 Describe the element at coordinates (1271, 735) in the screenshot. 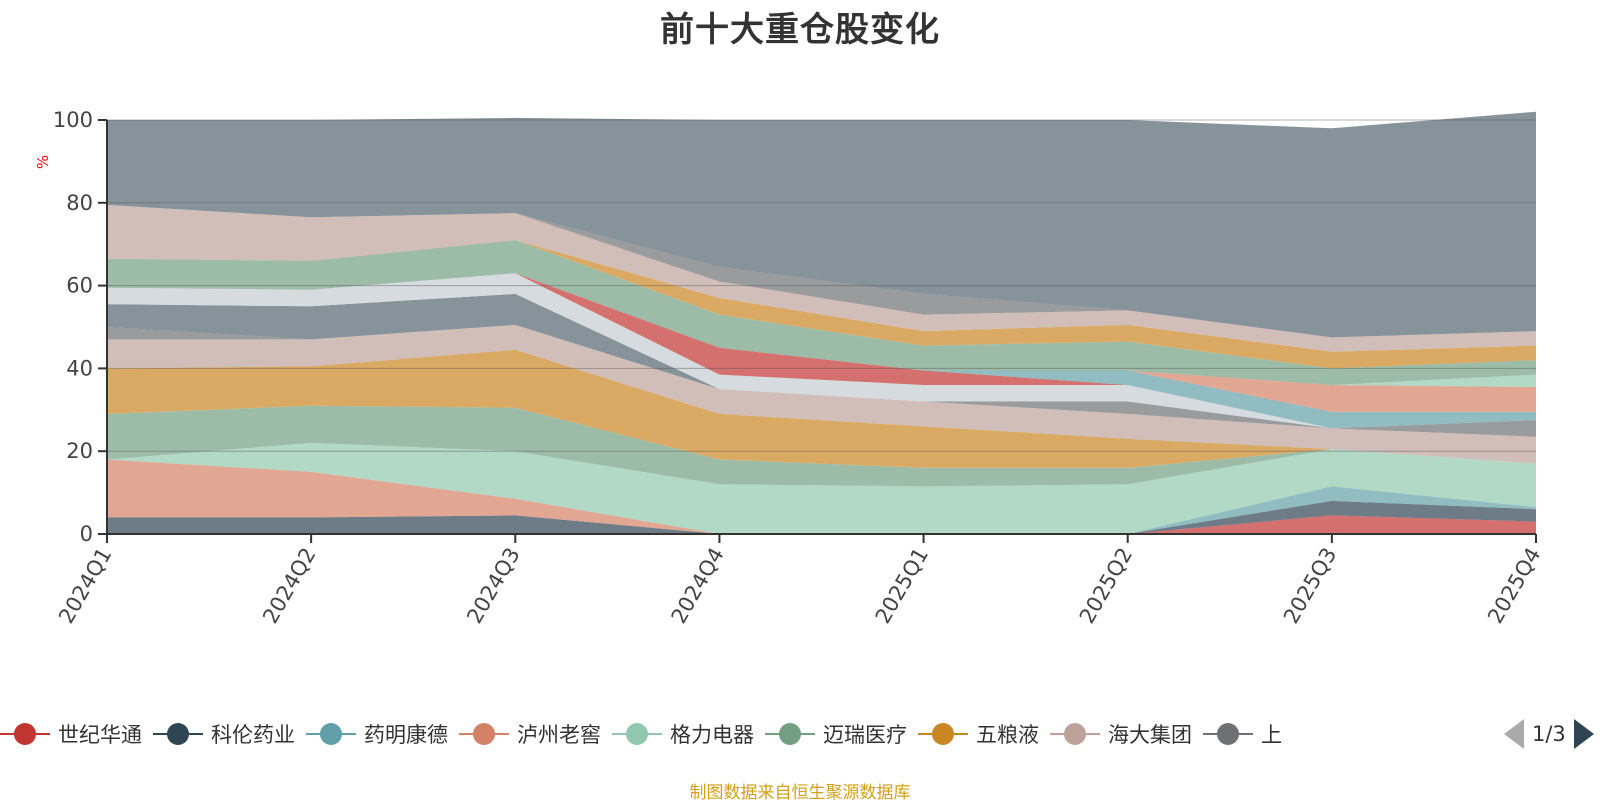

I see `legend-label: 上` at that location.